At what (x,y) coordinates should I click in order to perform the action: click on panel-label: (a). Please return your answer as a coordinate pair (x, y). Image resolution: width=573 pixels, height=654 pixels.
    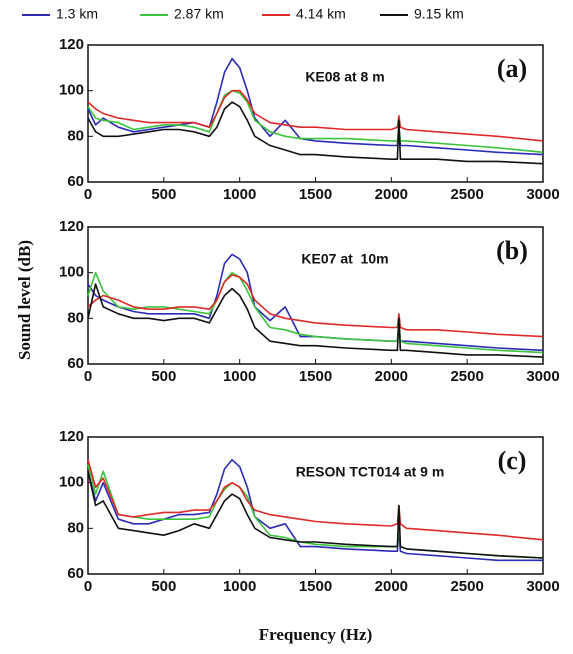
    Looking at the image, I should click on (512, 68).